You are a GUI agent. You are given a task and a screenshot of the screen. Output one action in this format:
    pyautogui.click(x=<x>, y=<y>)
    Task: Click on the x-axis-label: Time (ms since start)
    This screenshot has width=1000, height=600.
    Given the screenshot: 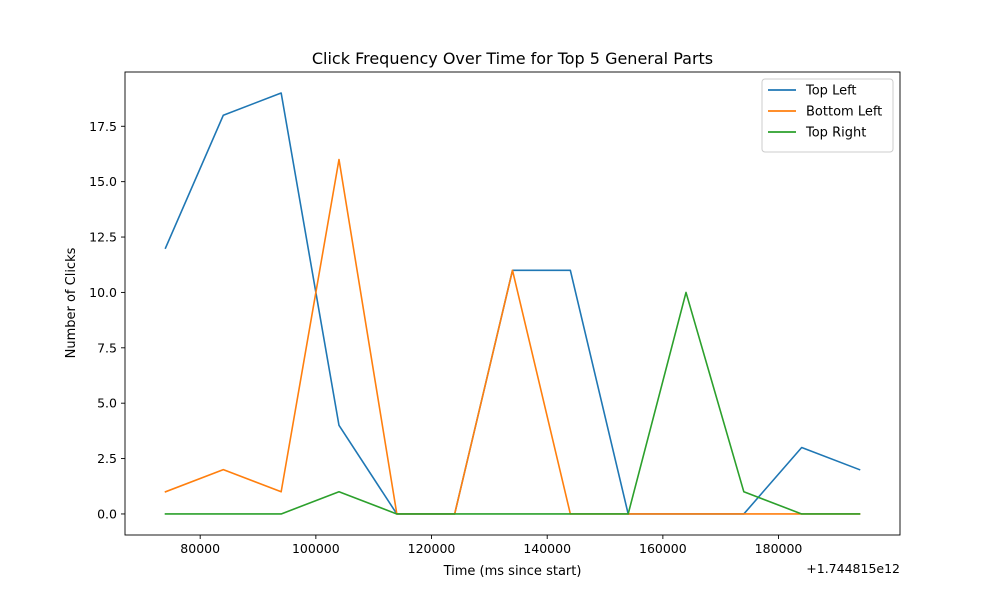 What is the action you would take?
    pyautogui.click(x=512, y=571)
    